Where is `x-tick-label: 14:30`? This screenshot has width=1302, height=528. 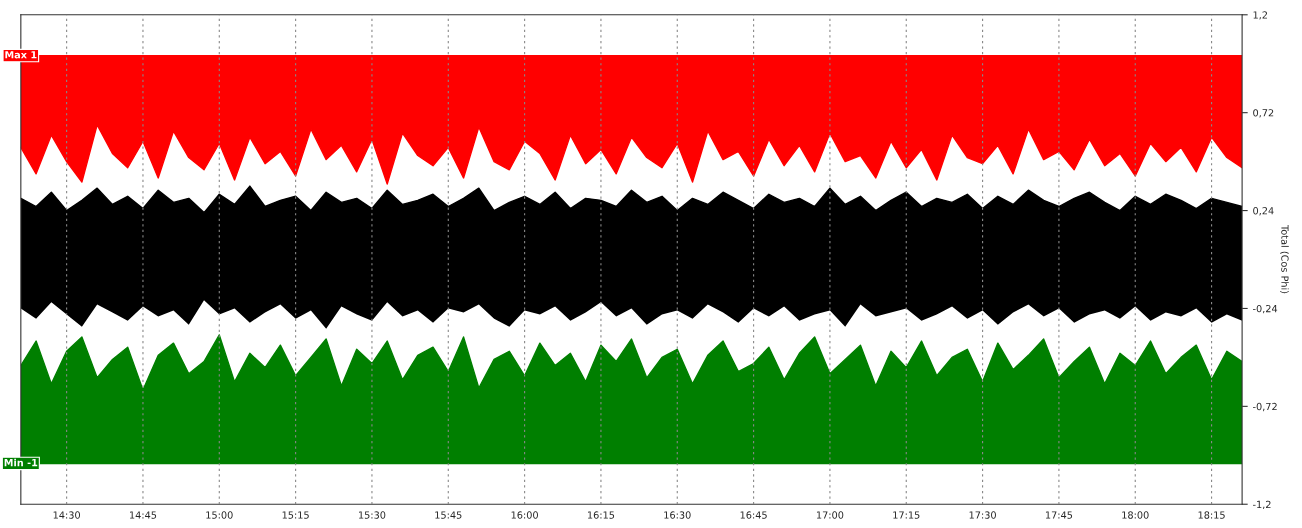
x-tick-label: 14:30 is located at coordinates (66, 515).